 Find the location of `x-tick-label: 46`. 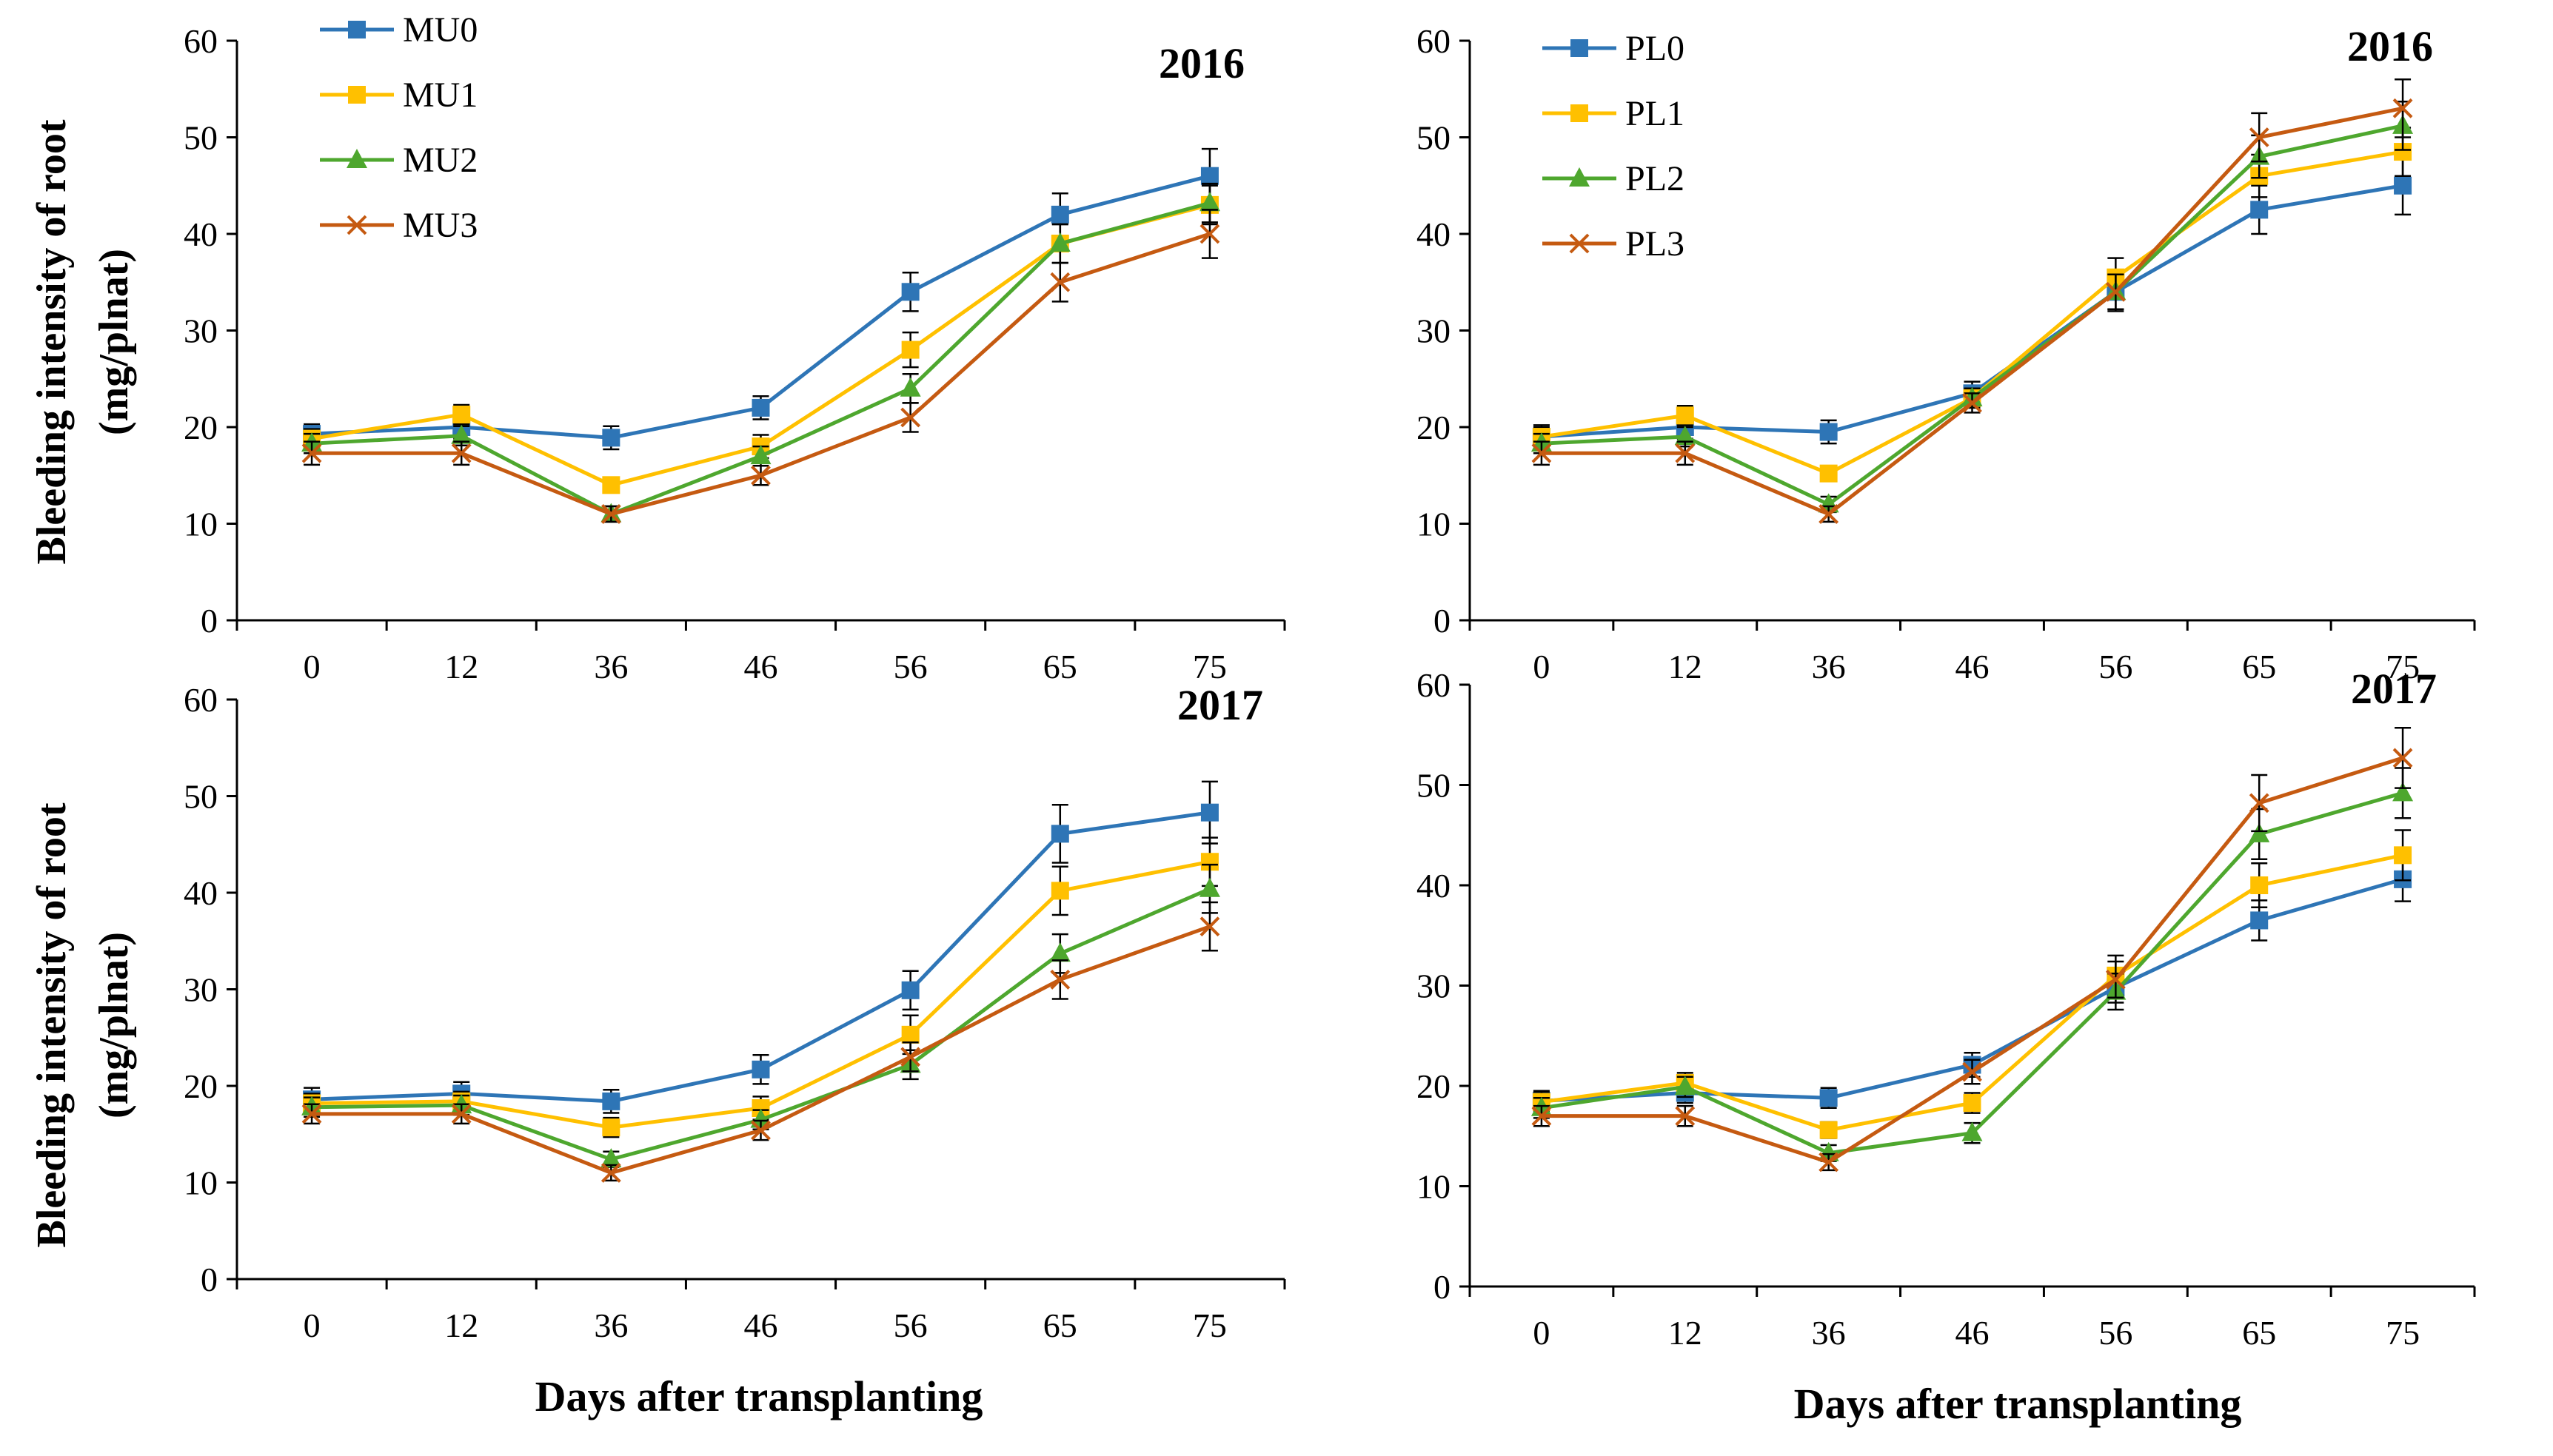

x-tick-label: 46 is located at coordinates (761, 1325).